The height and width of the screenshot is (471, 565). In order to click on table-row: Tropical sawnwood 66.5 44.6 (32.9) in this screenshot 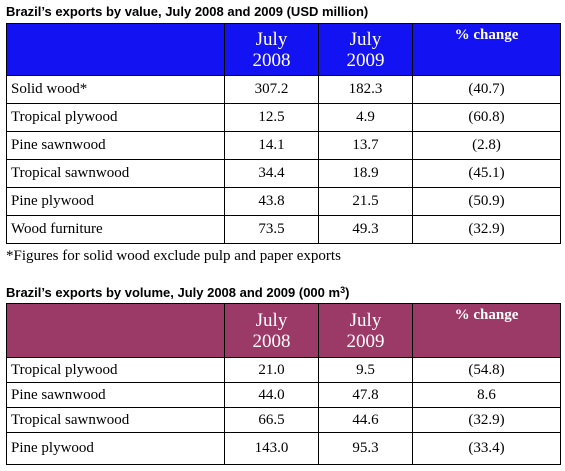, I will do `click(283, 420)`.